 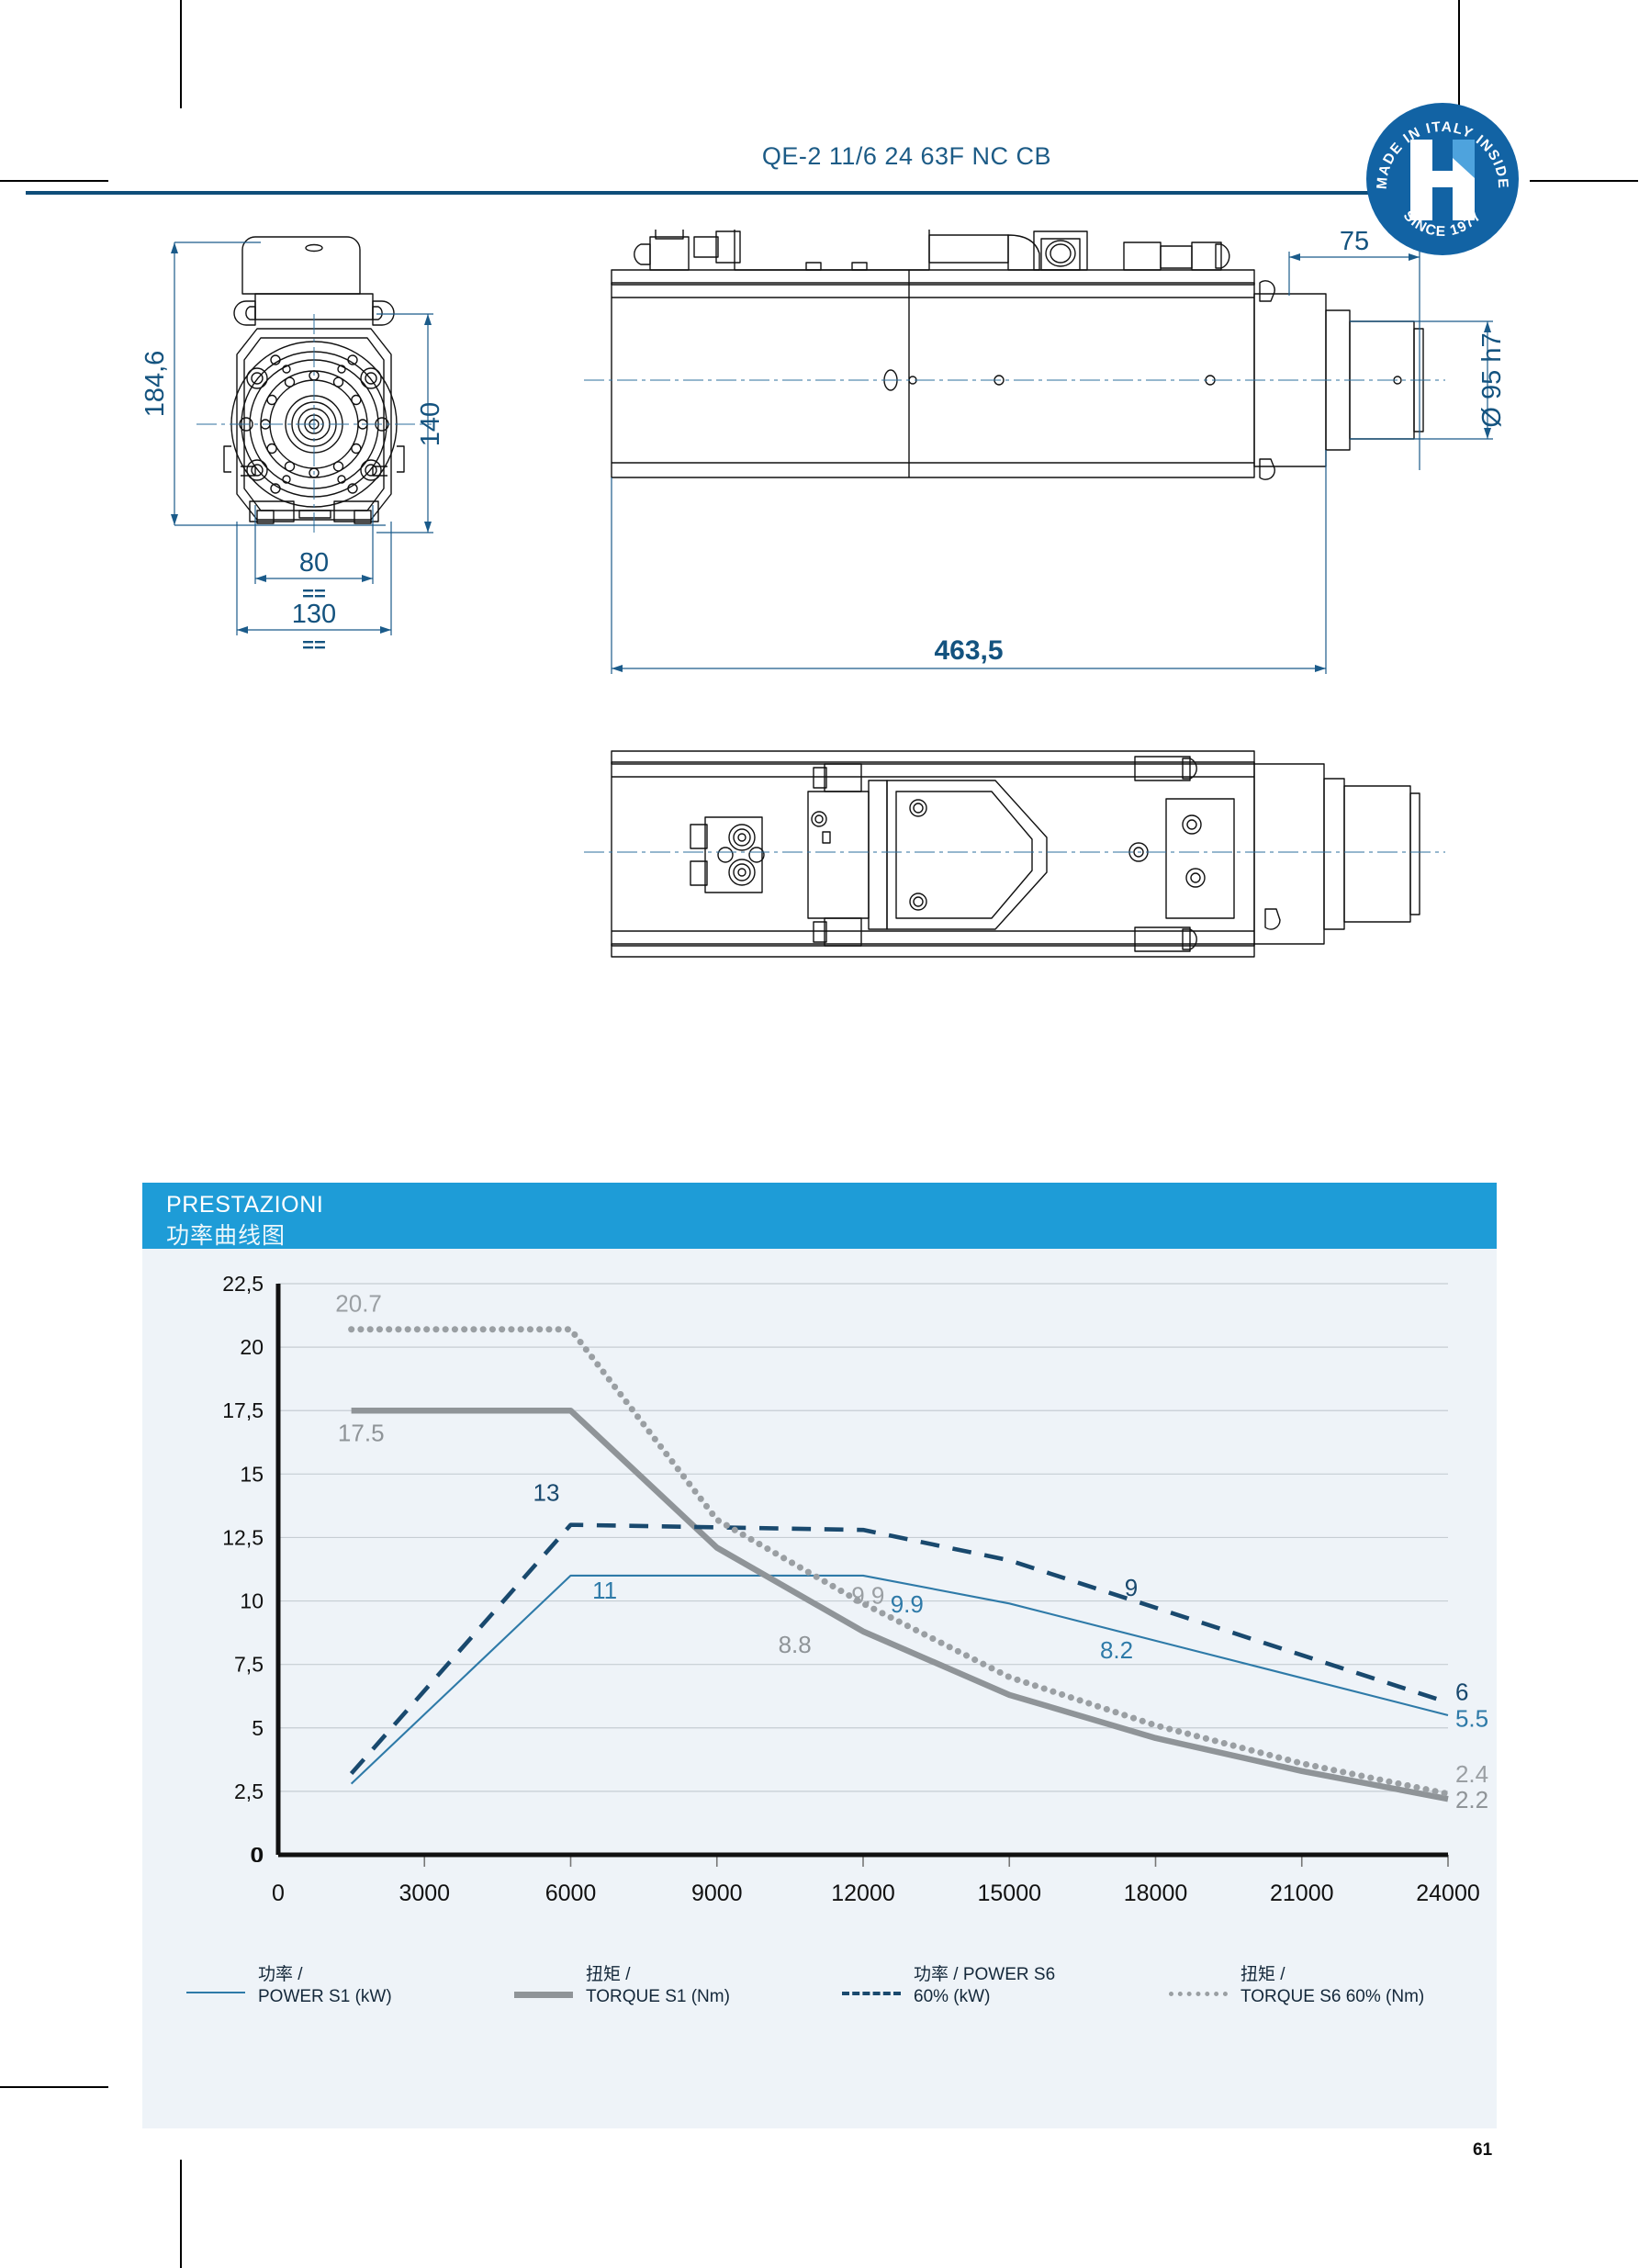 What do you see at coordinates (280, 1975) in the screenshot?
I see `legend-label-cn-power-s1: 功率 /` at bounding box center [280, 1975].